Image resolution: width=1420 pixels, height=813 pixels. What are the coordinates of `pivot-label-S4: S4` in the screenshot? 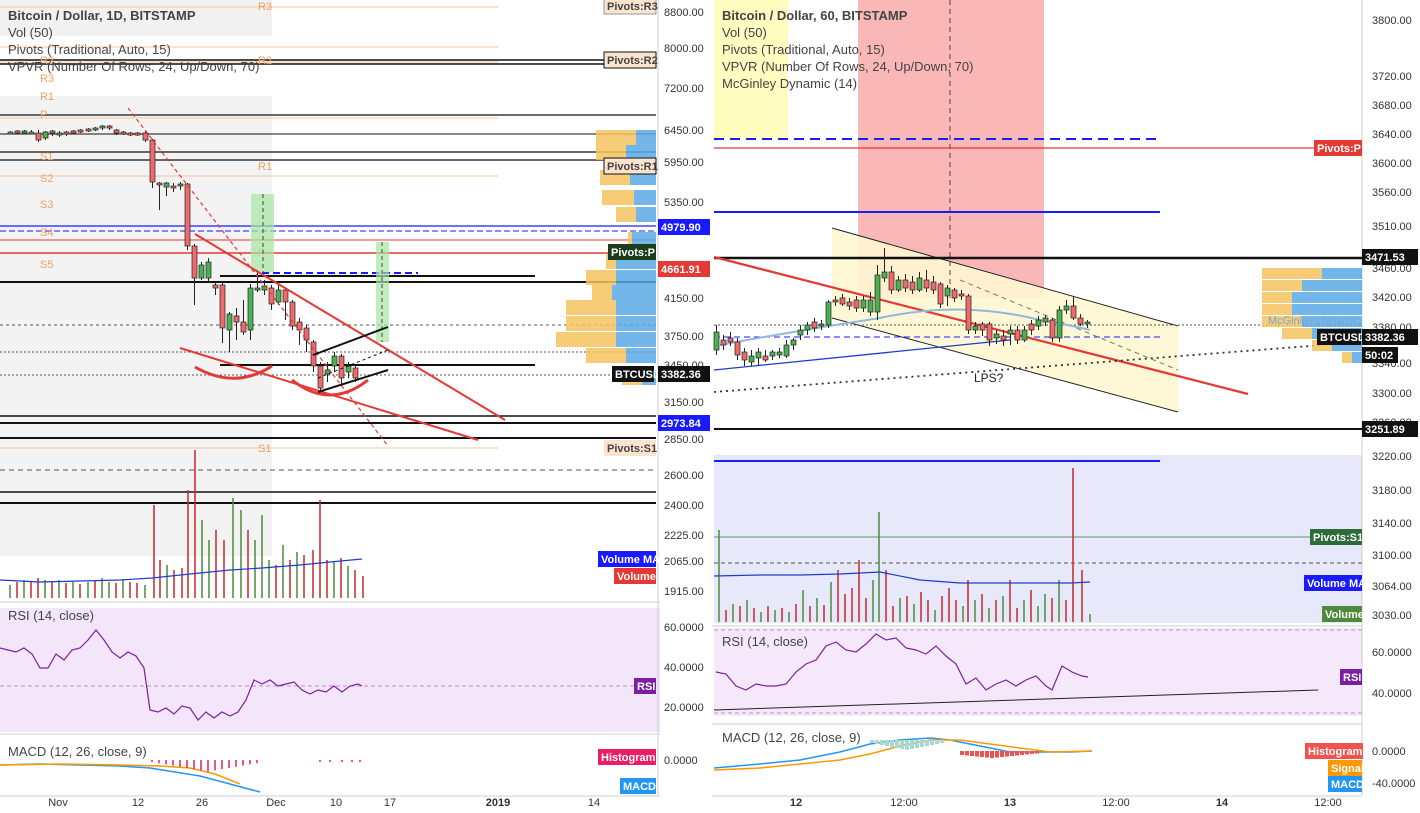 It's located at (46, 233).